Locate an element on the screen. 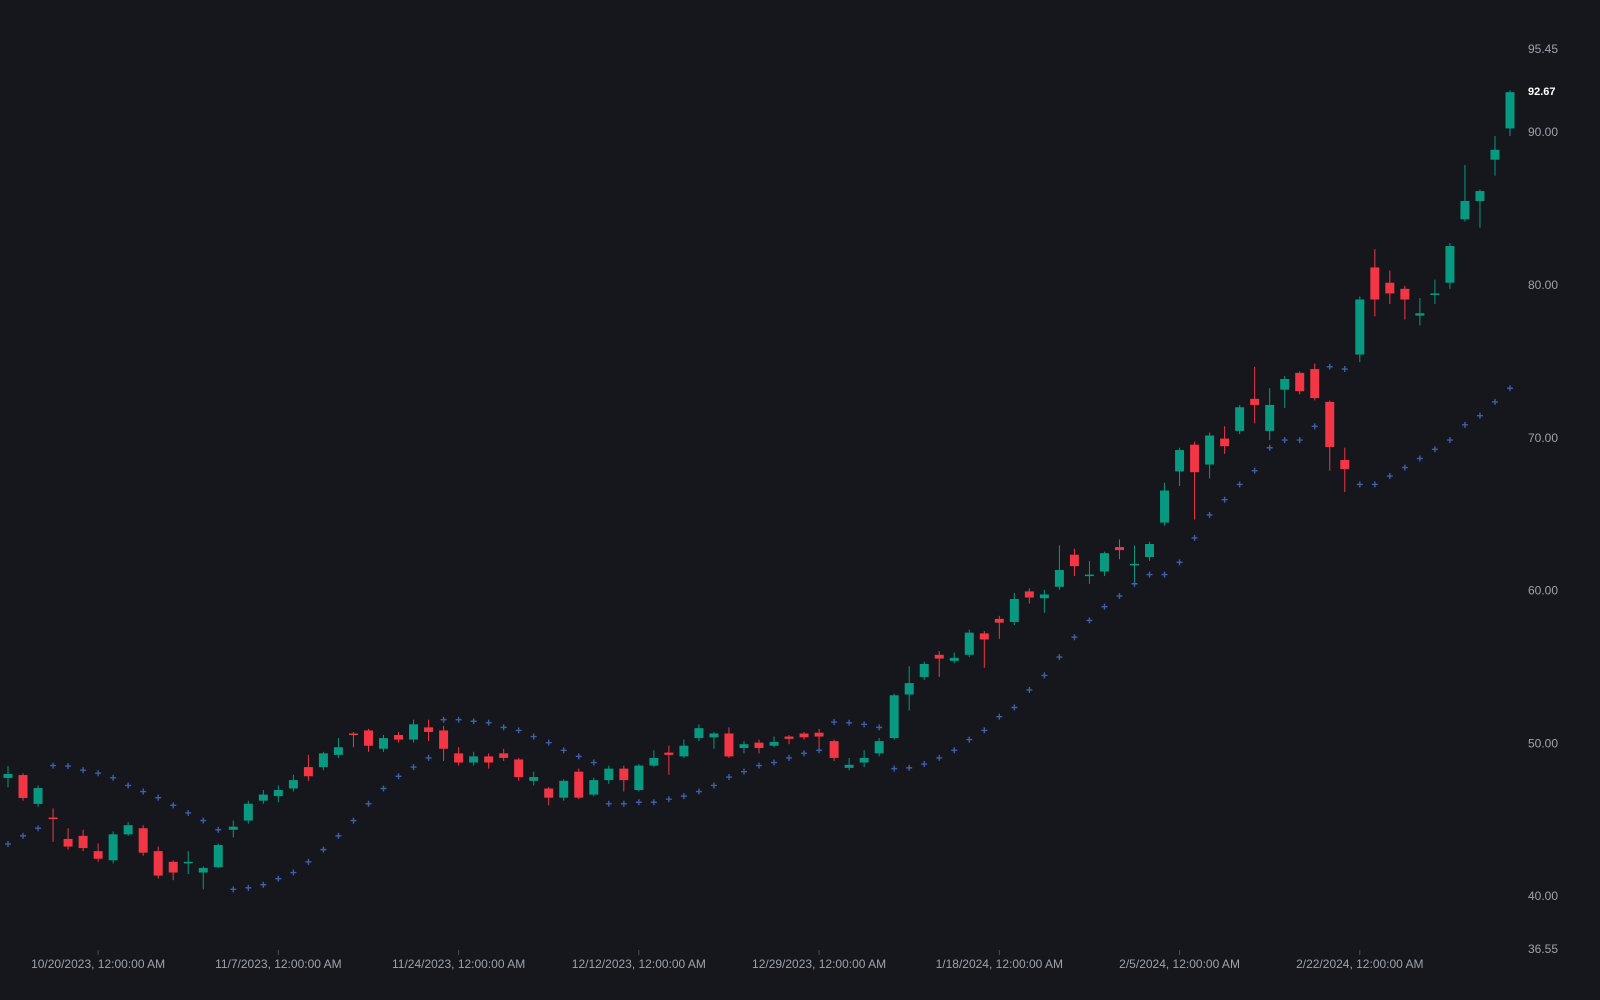  y-tick-label: 40.00 is located at coordinates (1543, 896).